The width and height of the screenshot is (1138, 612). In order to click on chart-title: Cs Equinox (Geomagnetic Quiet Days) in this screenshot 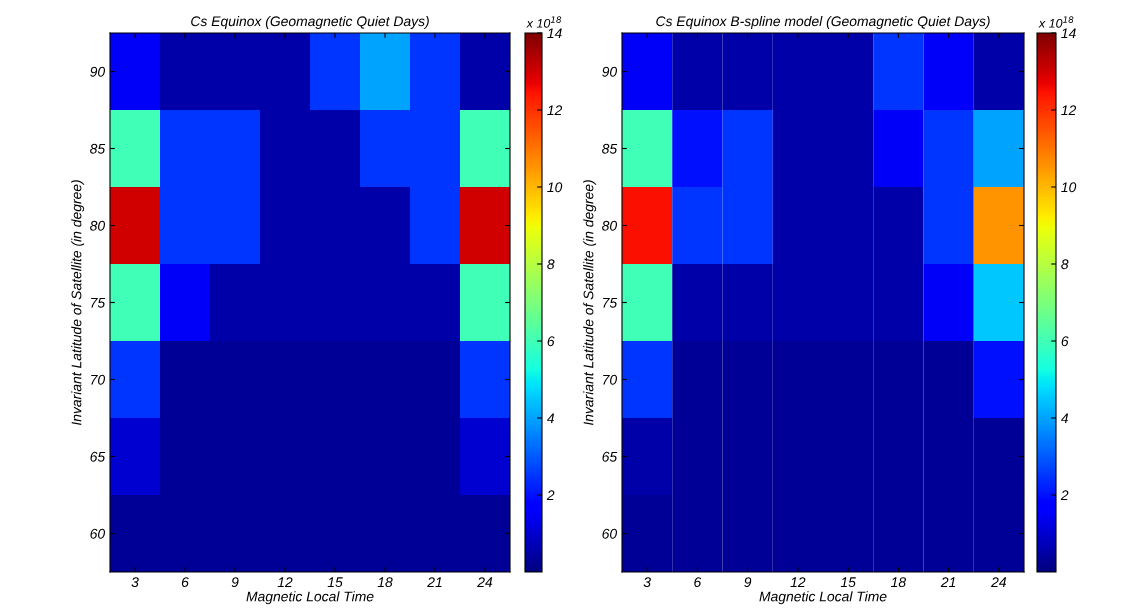, I will do `click(310, 22)`.